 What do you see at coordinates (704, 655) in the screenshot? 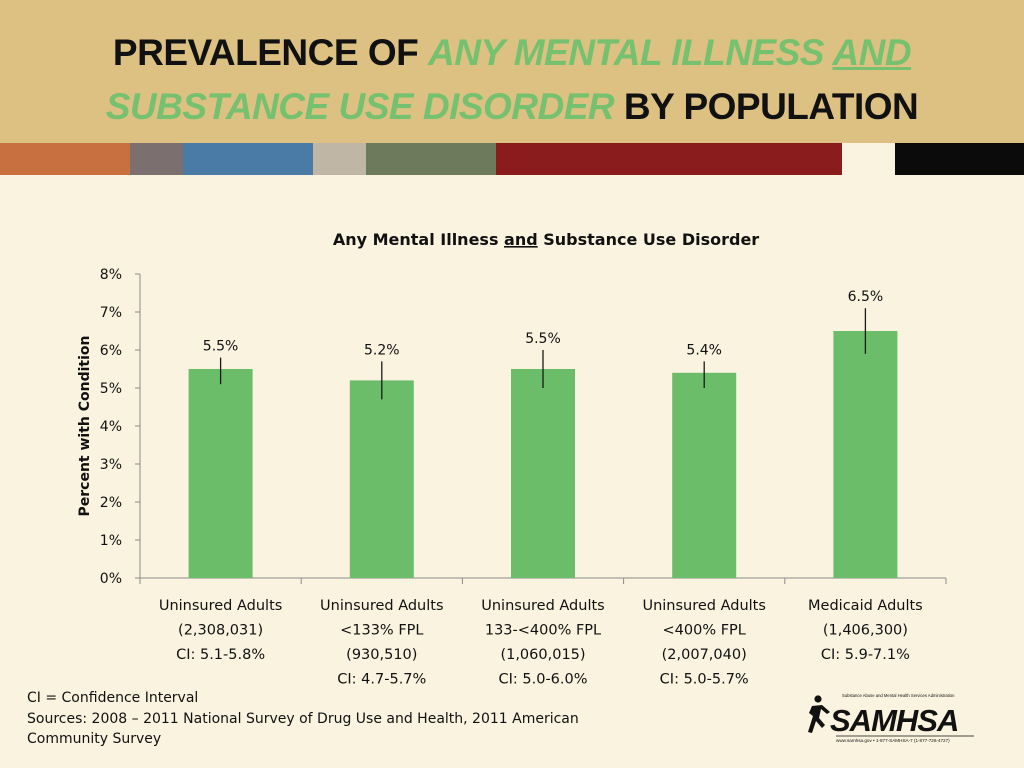
I see `x-tick-label: (2,007,040)` at bounding box center [704, 655].